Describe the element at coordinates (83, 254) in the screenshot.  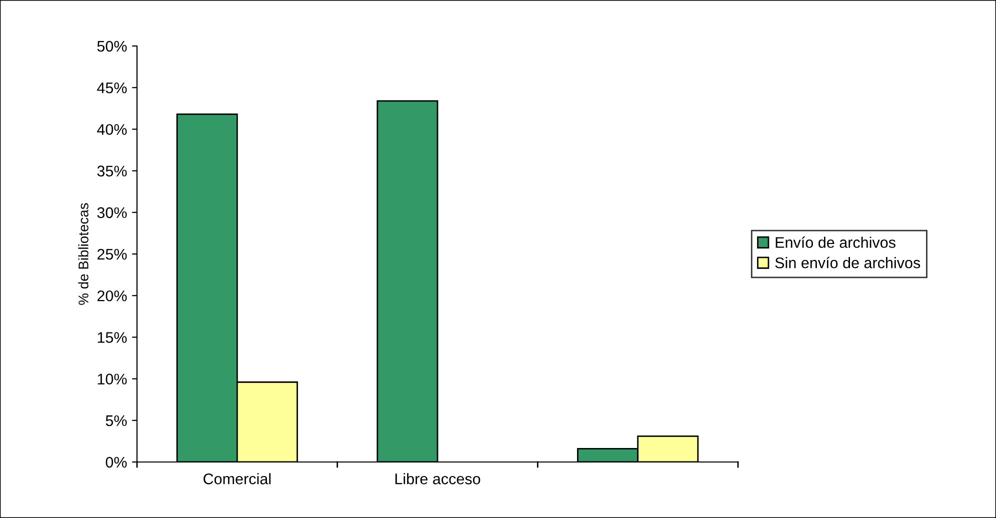
I see `y-axis-title: % de Bibliotecas` at that location.